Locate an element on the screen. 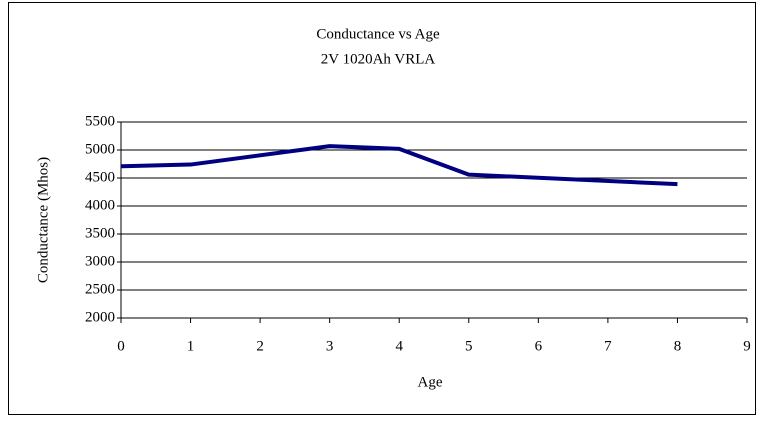 This screenshot has height=422, width=758. y-tick-label: 2000 is located at coordinates (100, 317).